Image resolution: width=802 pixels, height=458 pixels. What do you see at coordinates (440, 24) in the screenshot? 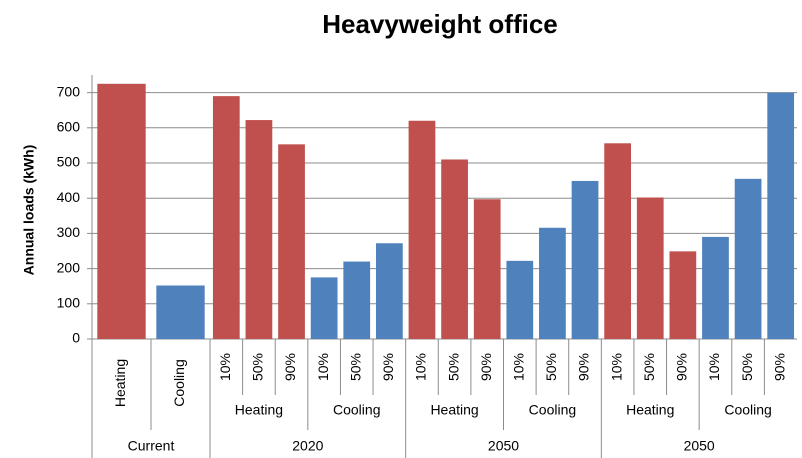
I see `chart-title: Heavyweight office` at bounding box center [440, 24].